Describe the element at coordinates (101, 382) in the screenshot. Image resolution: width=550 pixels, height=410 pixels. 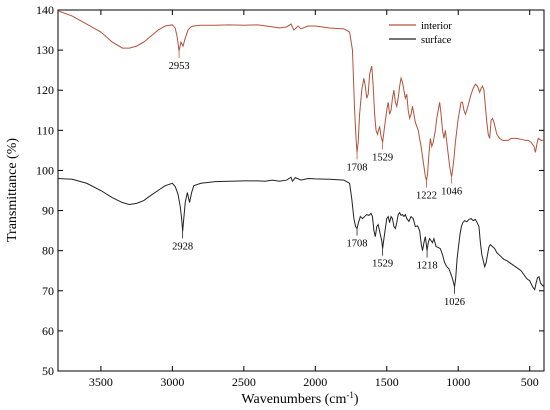
I see `x-tick-label: 3500` at that location.